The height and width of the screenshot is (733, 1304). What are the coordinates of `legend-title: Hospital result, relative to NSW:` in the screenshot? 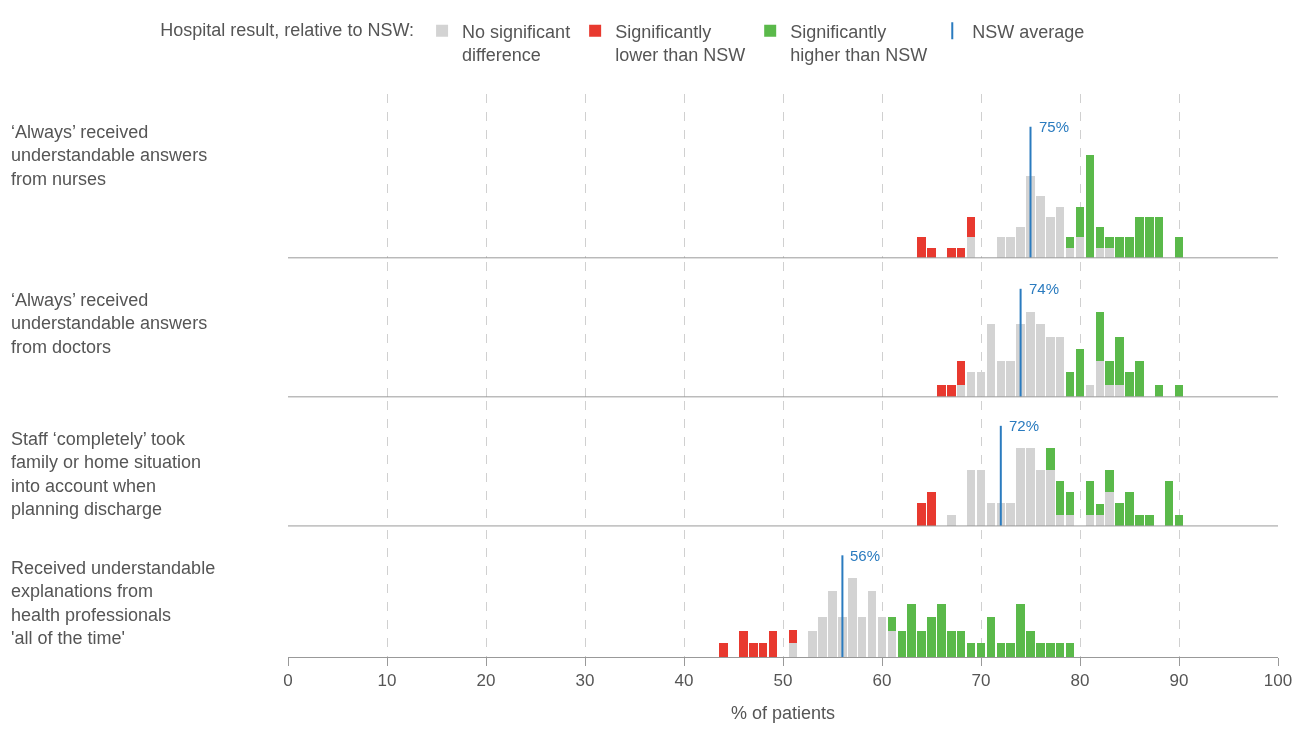 It's located at (287, 29).